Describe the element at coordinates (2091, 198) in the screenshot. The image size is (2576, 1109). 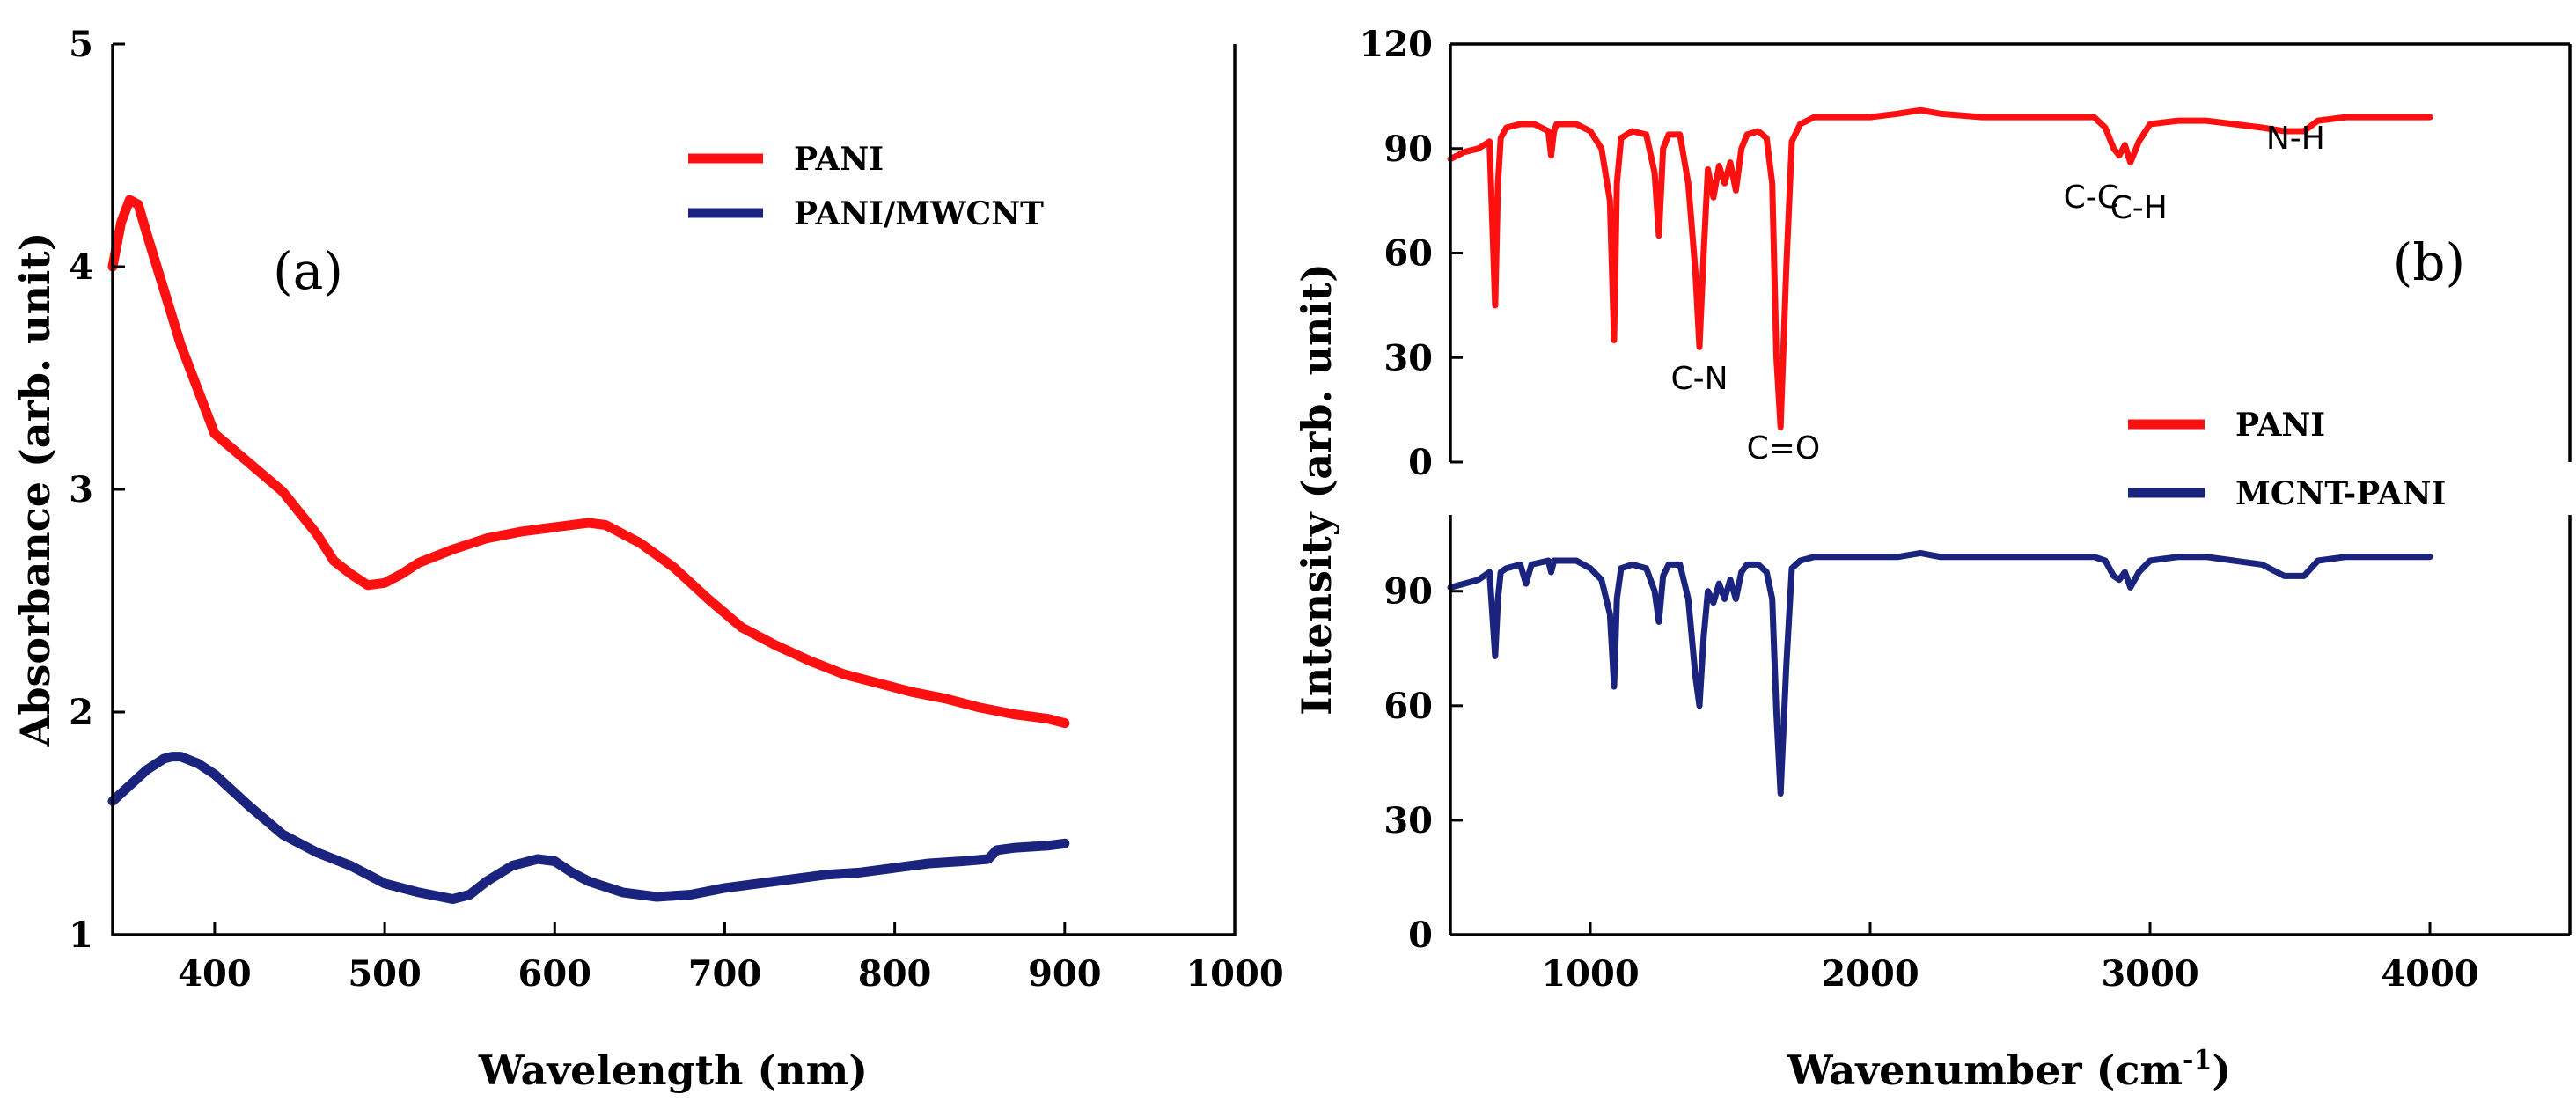
I see `annotation-c-c: C-C` at that location.